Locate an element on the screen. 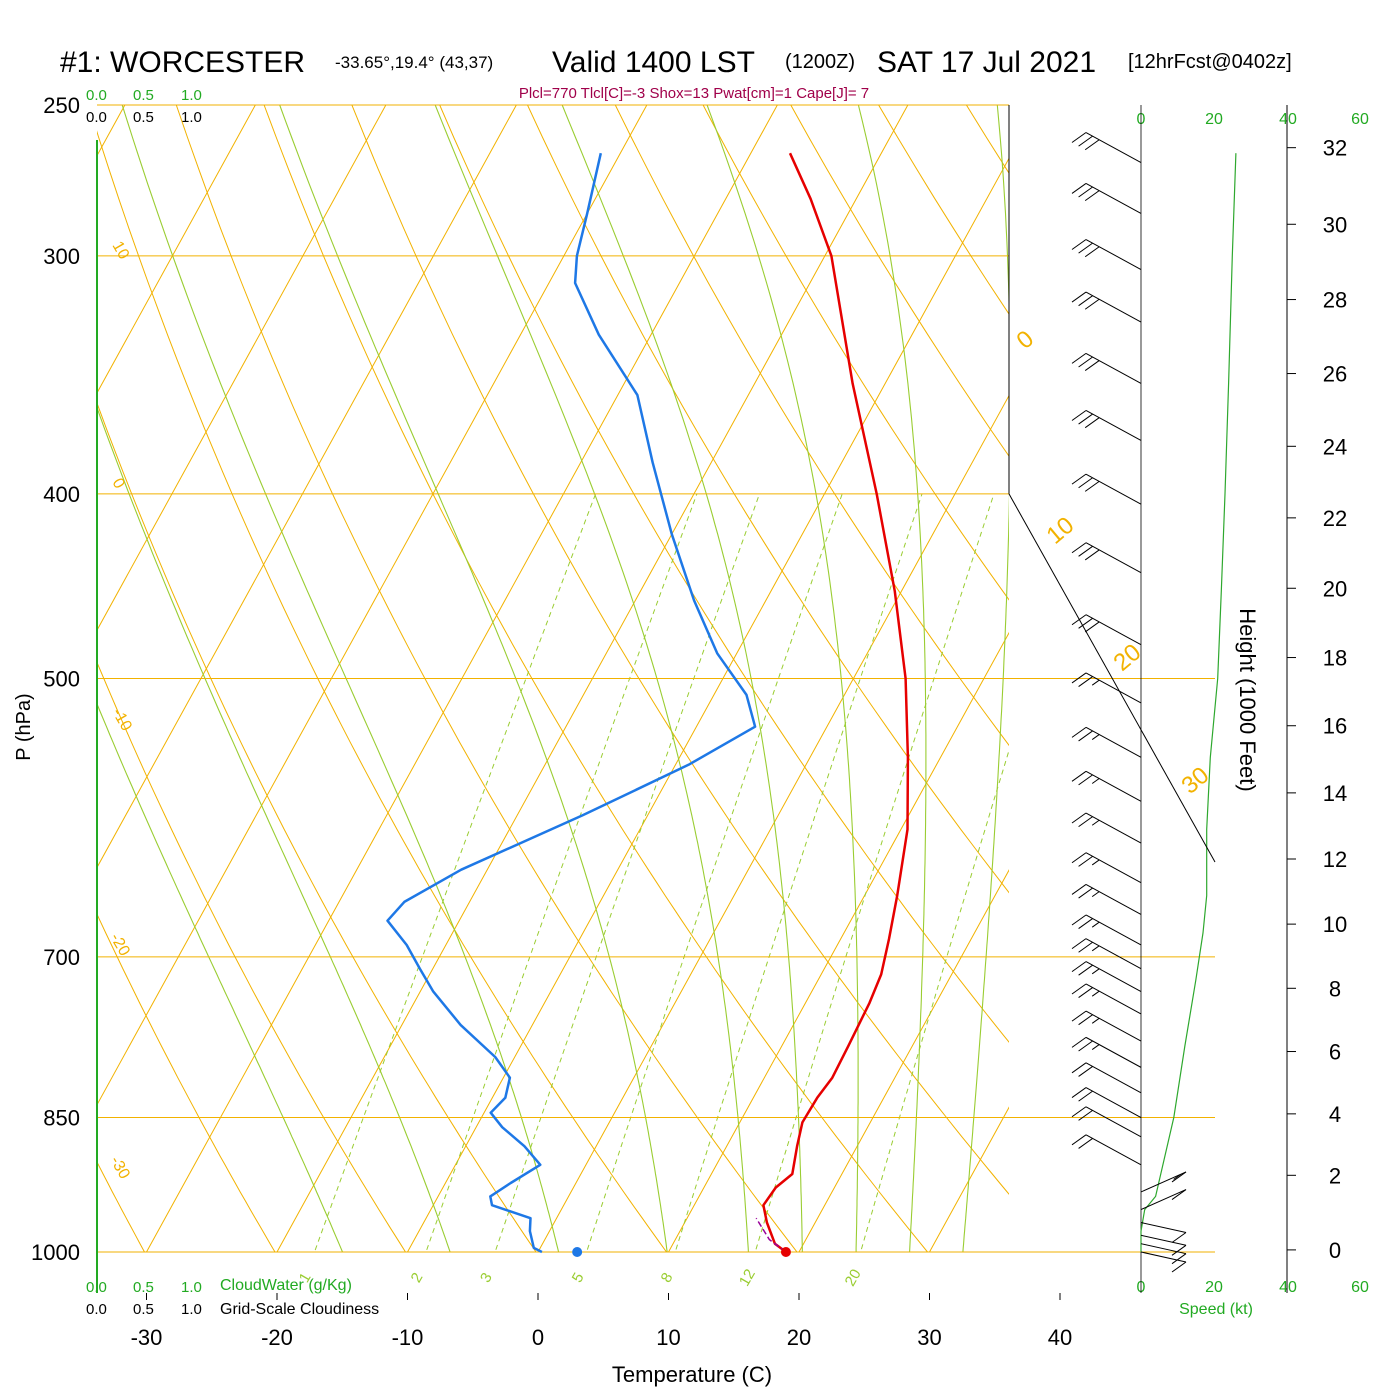  isotherm-line is located at coordinates (903, 1060).